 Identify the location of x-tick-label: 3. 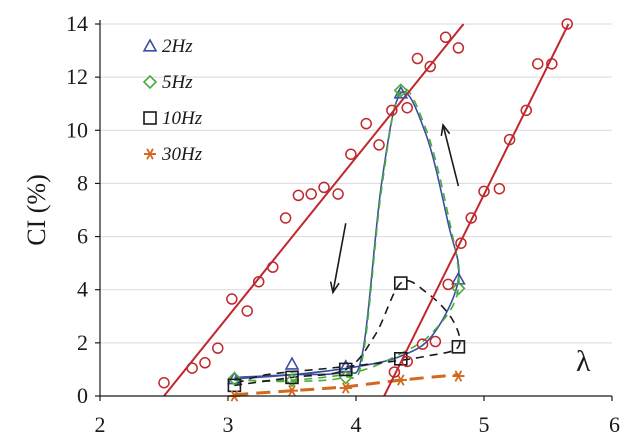
(228, 423).